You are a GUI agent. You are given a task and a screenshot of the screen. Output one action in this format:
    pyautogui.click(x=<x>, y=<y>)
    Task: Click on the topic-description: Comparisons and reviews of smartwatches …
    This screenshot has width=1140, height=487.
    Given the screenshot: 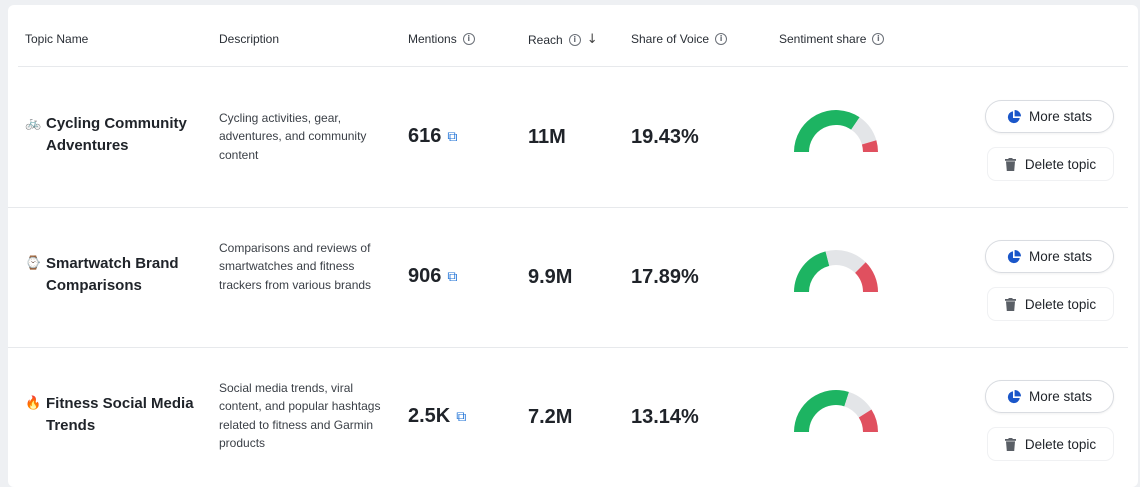 What is the action you would take?
    pyautogui.click(x=295, y=266)
    